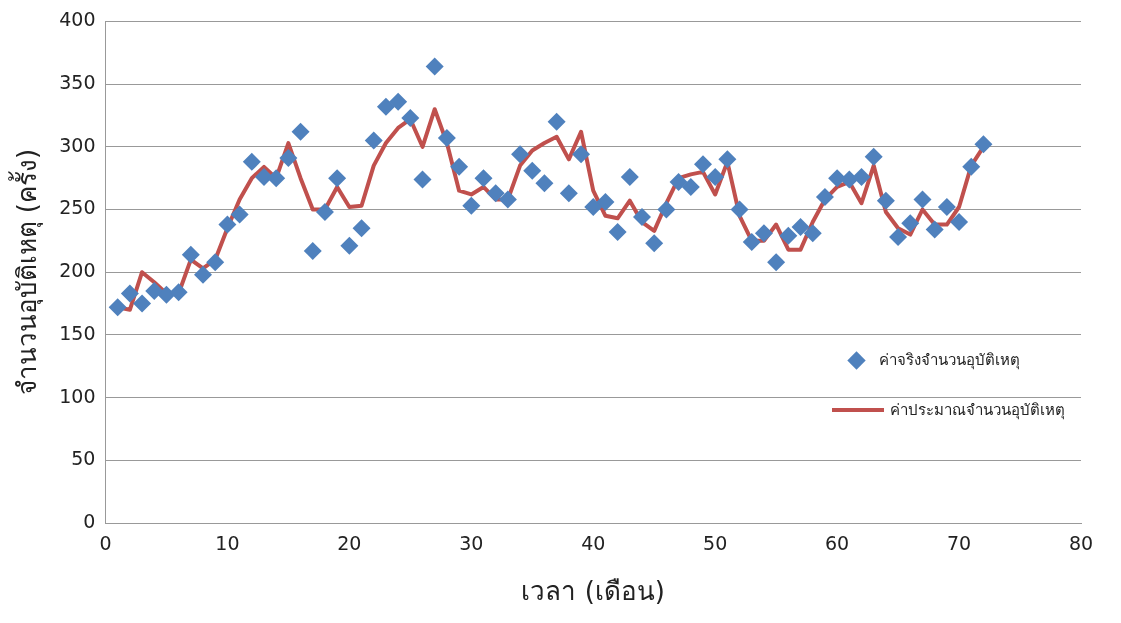  What do you see at coordinates (77, 207) in the screenshot?
I see `y-tick-label: 250` at bounding box center [77, 207].